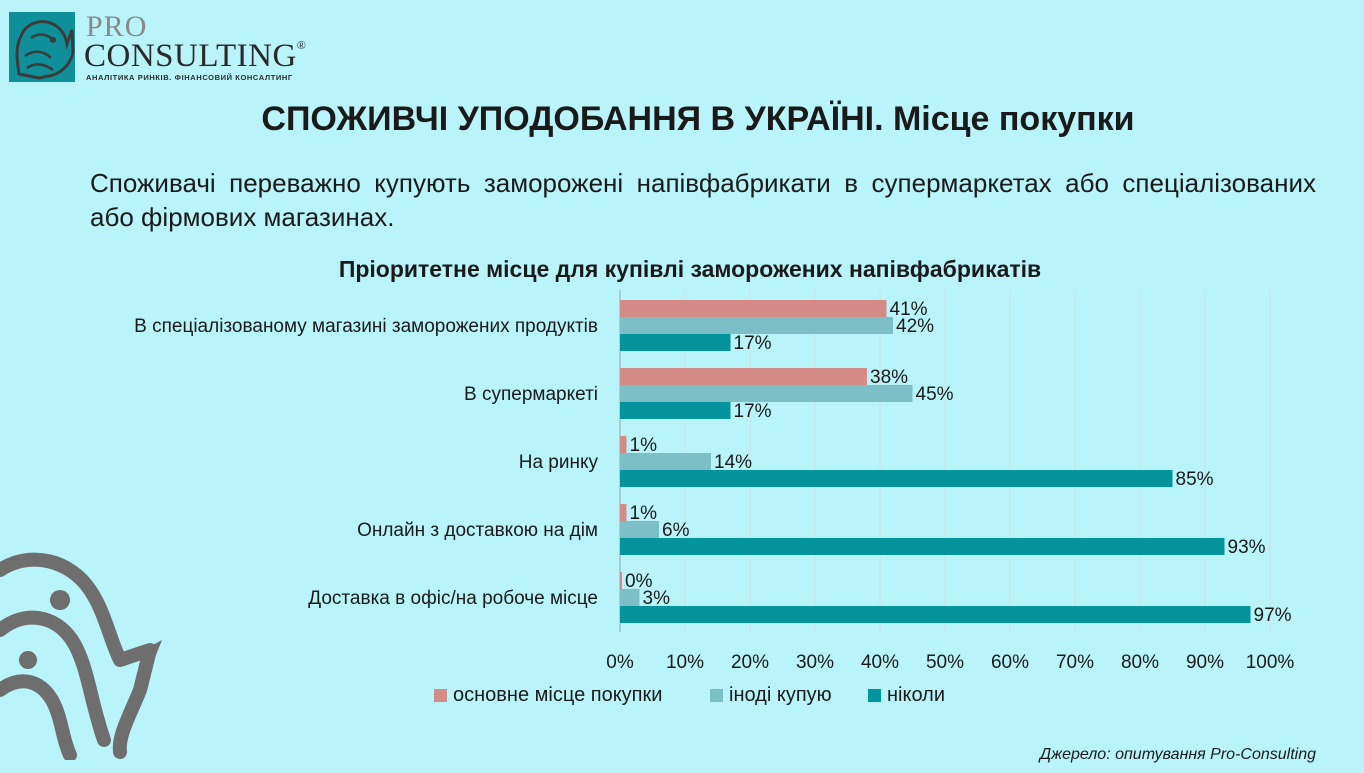  What do you see at coordinates (1075, 662) in the screenshot?
I see `x-tick-label: 70%` at bounding box center [1075, 662].